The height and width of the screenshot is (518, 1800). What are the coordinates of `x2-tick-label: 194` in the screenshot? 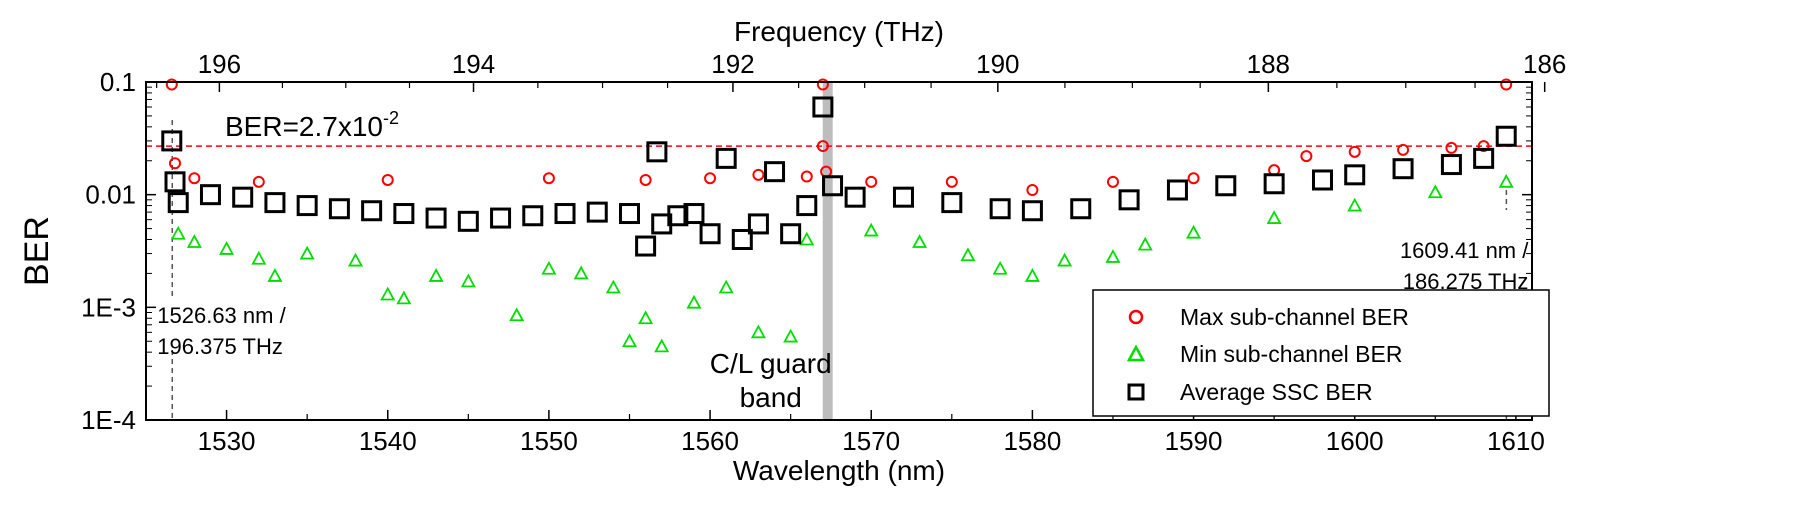 It's located at (473, 64).